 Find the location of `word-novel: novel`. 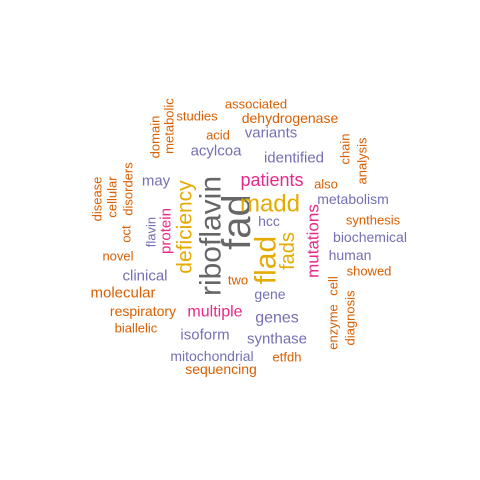

word-novel: novel is located at coordinates (117, 256).